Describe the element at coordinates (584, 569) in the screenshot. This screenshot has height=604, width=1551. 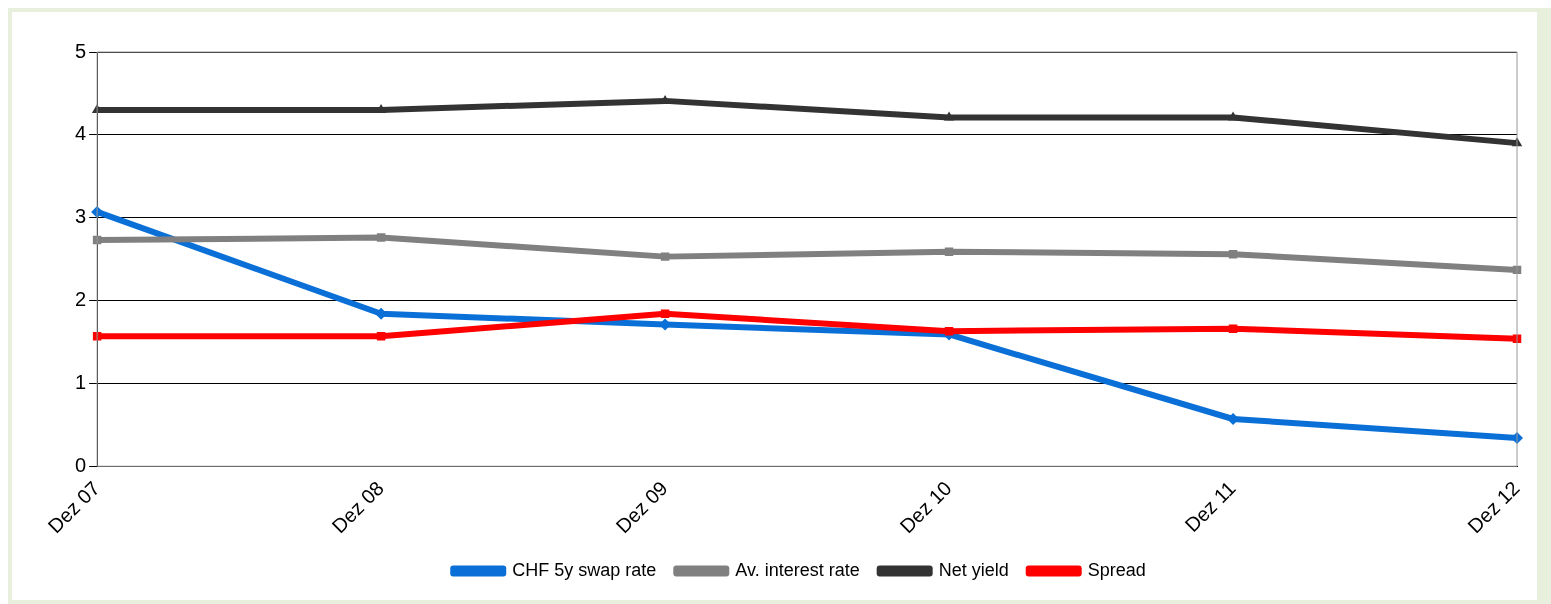
I see `legend-label: CHF 5y swap rate` at that location.